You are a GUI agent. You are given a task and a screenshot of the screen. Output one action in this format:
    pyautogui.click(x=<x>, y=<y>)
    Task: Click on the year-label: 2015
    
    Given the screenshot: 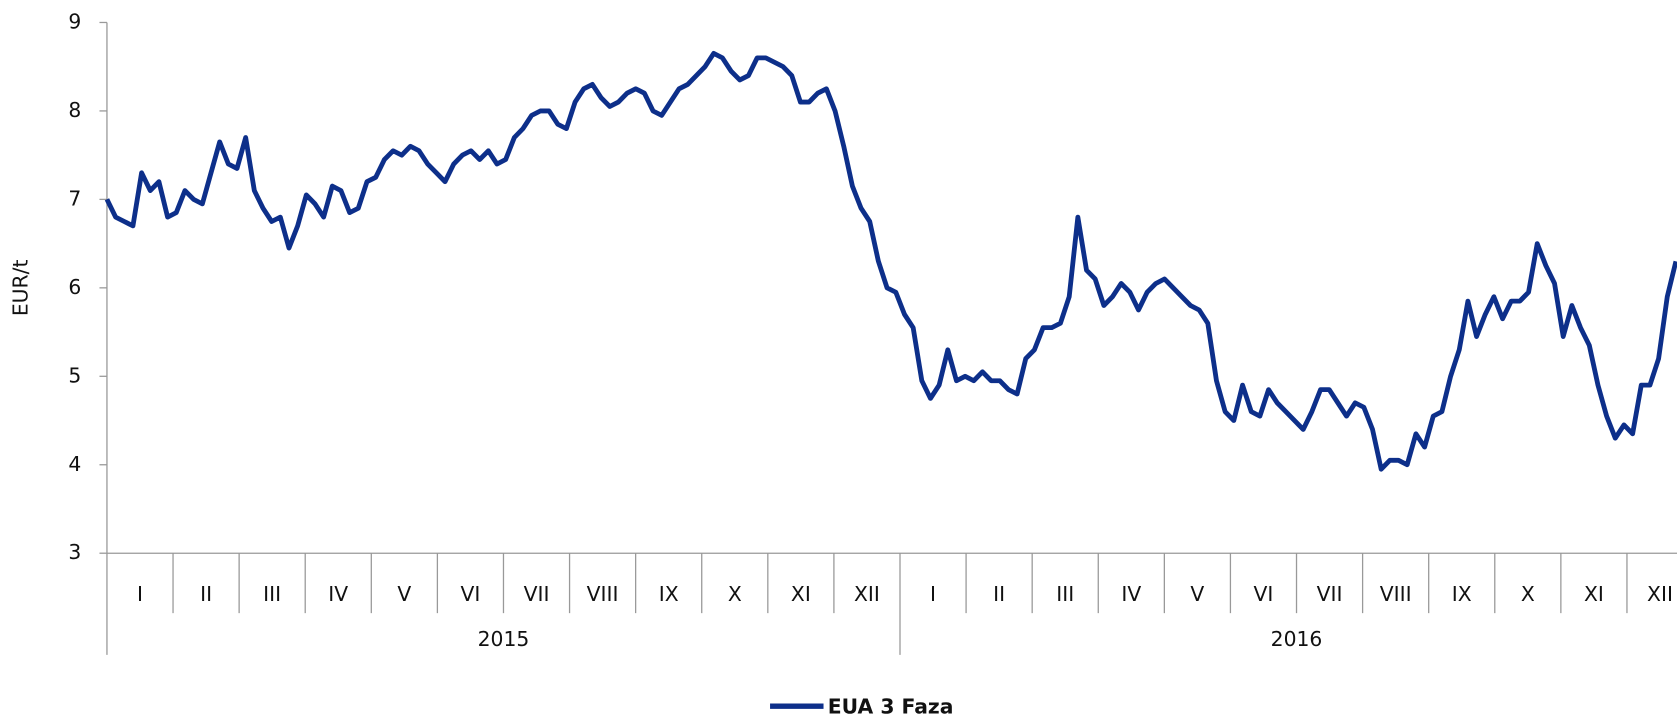 What is the action you would take?
    pyautogui.click(x=504, y=639)
    